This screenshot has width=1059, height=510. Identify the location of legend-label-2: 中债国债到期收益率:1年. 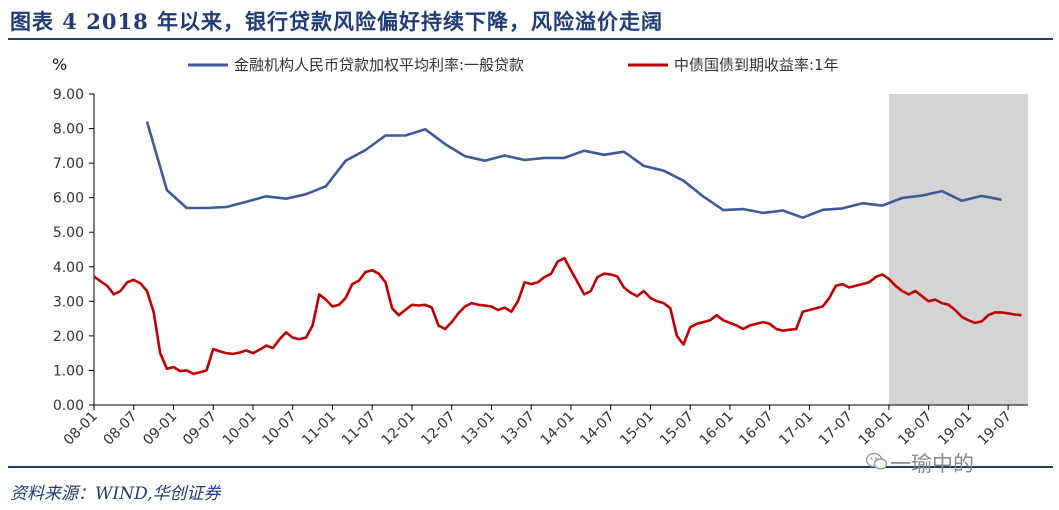
(756, 65).